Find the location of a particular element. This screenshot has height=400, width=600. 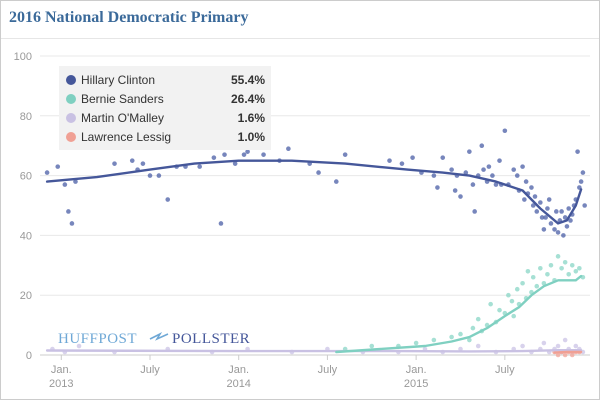

legend-series-value: 1.0% is located at coordinates (252, 137).